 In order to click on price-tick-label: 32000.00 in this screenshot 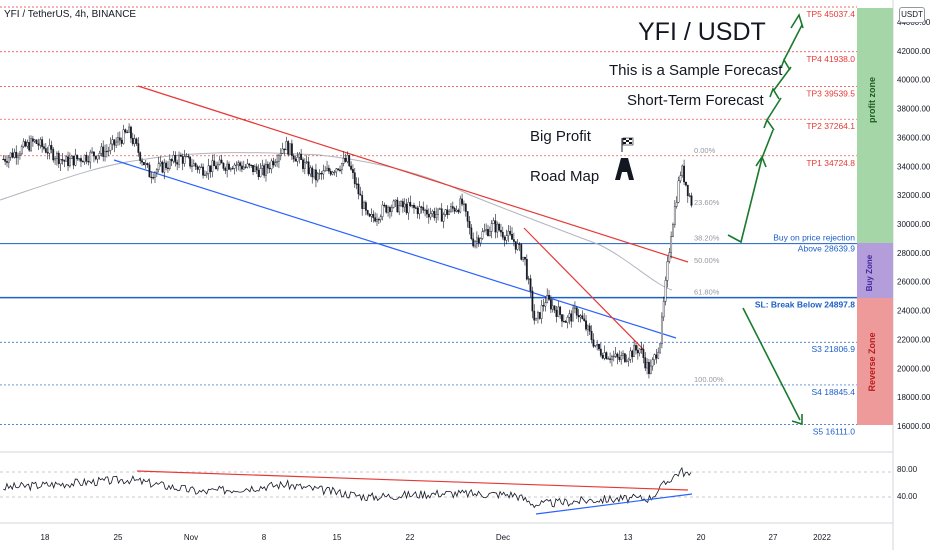, I will do `click(914, 195)`.